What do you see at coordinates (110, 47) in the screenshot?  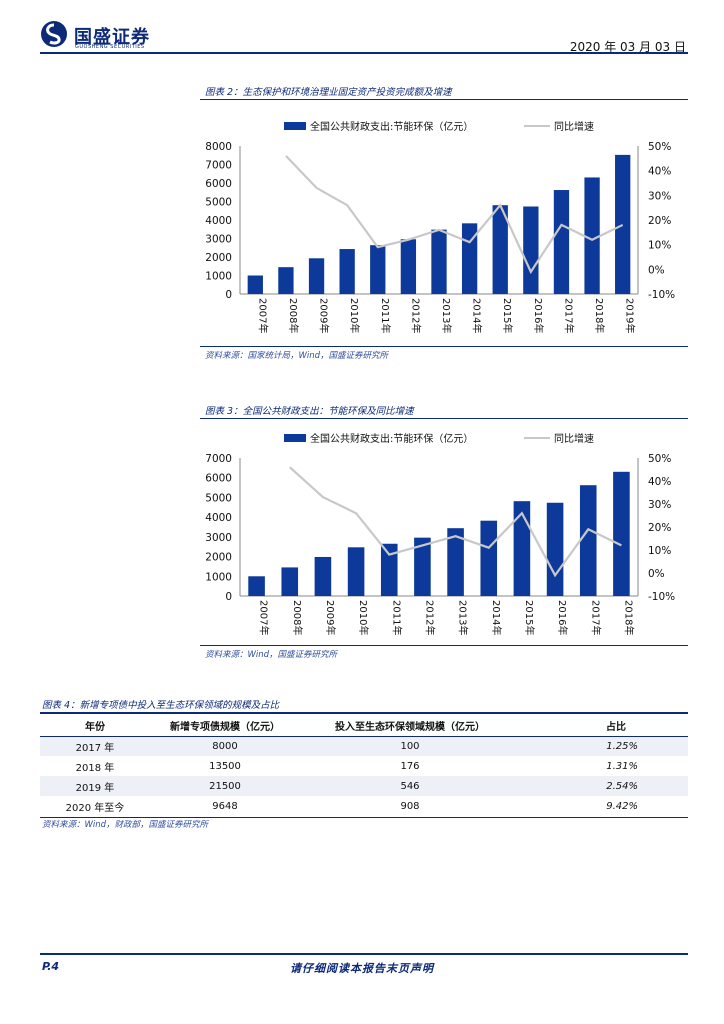 I see `company-name-en: GUOSHENG SECURITIES` at bounding box center [110, 47].